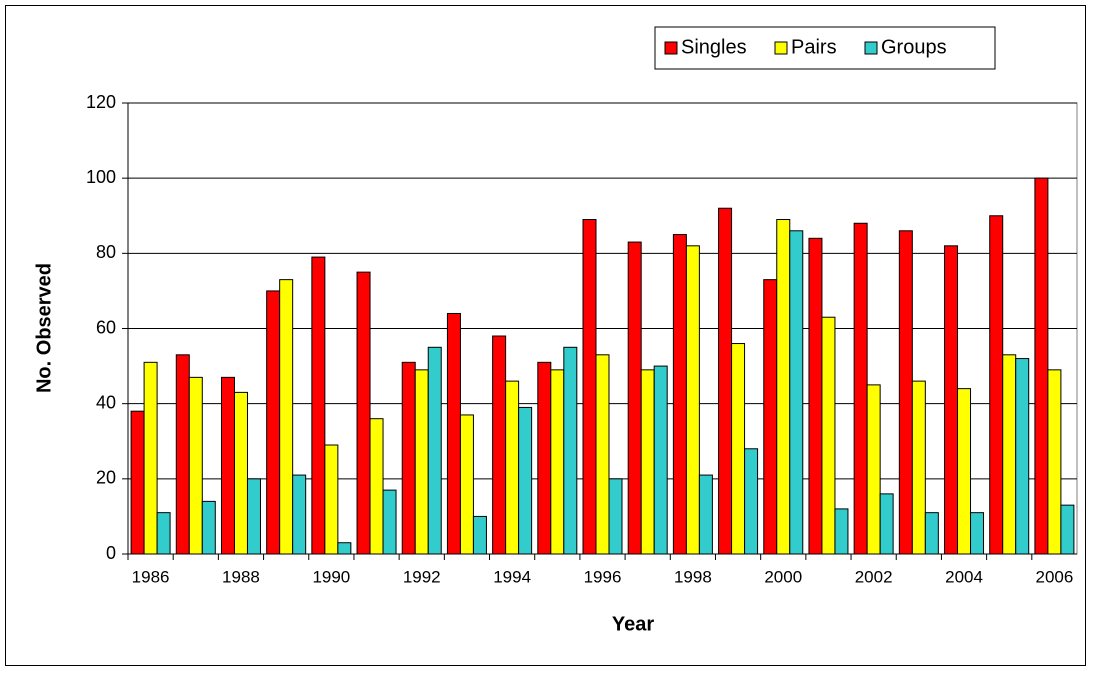 This screenshot has height=678, width=1093. What do you see at coordinates (714, 47) in the screenshot?
I see `legend-label: Singles` at bounding box center [714, 47].